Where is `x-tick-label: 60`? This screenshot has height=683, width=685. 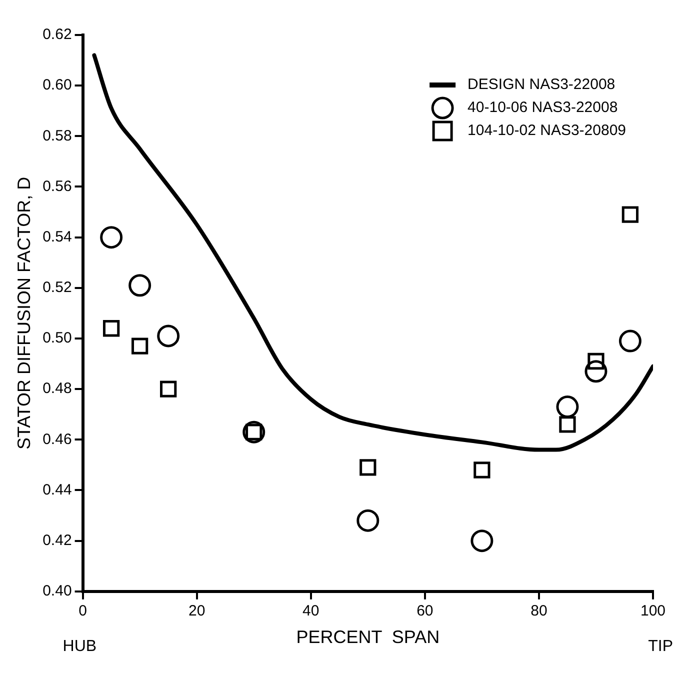 x-tick-label: 60 is located at coordinates (425, 611).